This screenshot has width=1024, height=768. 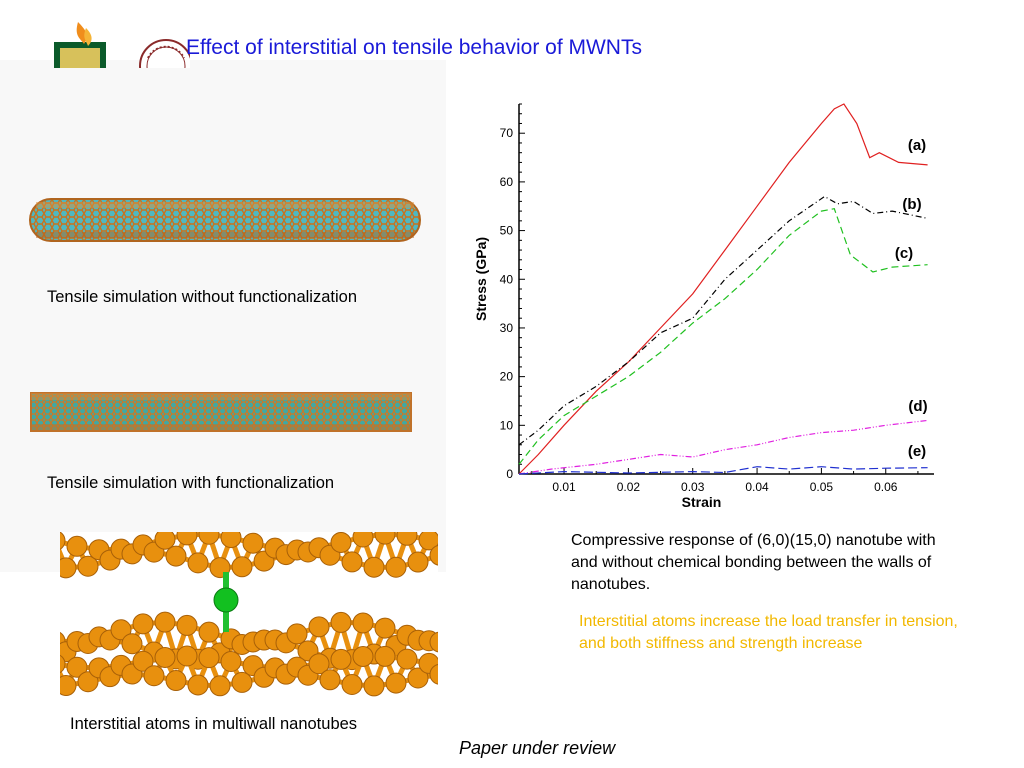 What do you see at coordinates (221, 412) in the screenshot?
I see `nanotube-image-with` at bounding box center [221, 412].